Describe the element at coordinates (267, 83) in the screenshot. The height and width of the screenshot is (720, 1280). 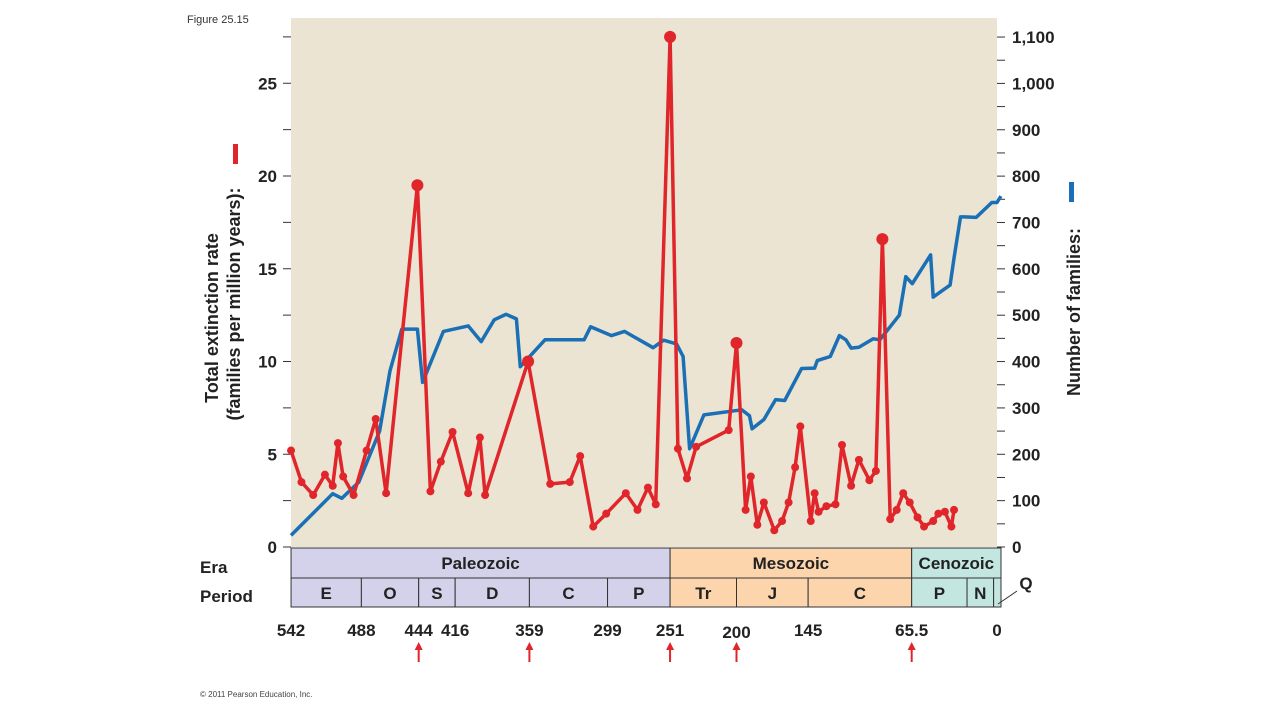
I see `left-tick-label: 25` at that location.